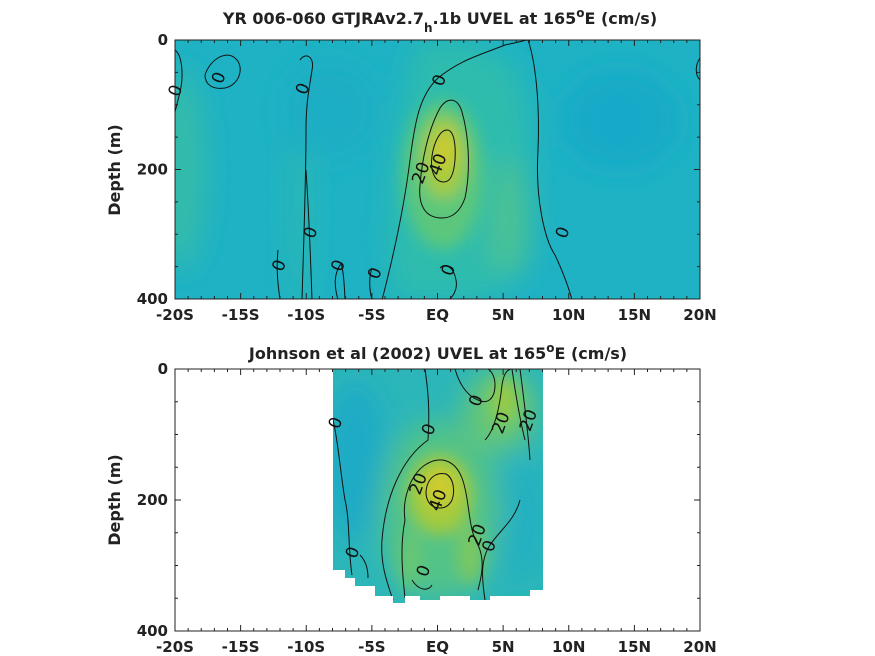 Image resolution: width=875 pixels, height=656 pixels. I want to click on top-y-tick-label: 200, so click(152, 170).